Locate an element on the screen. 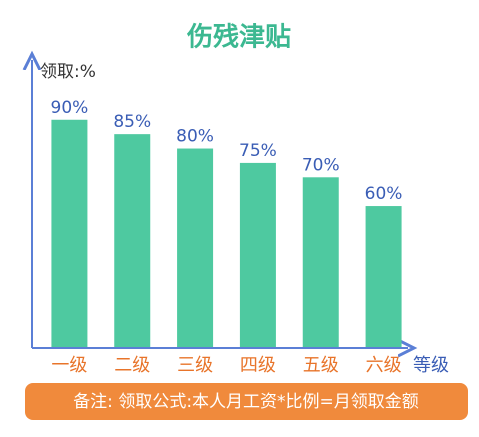 Image resolution: width=479 pixels, height=437 pixels. value-label: 75% is located at coordinates (258, 151).